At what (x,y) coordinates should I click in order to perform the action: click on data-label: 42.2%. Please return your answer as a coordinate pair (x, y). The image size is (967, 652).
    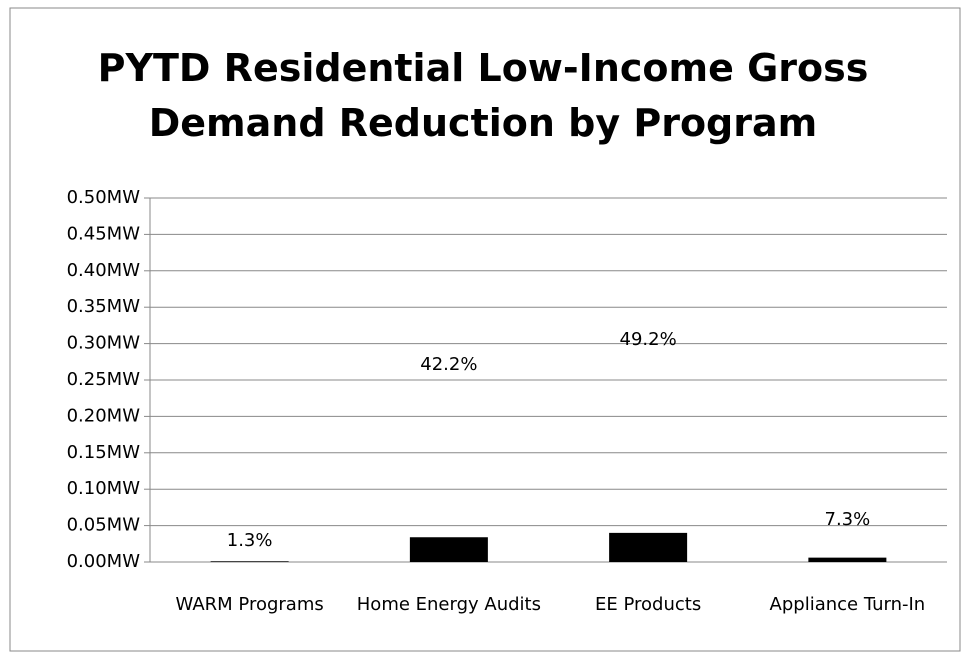
    Looking at the image, I should click on (448, 364).